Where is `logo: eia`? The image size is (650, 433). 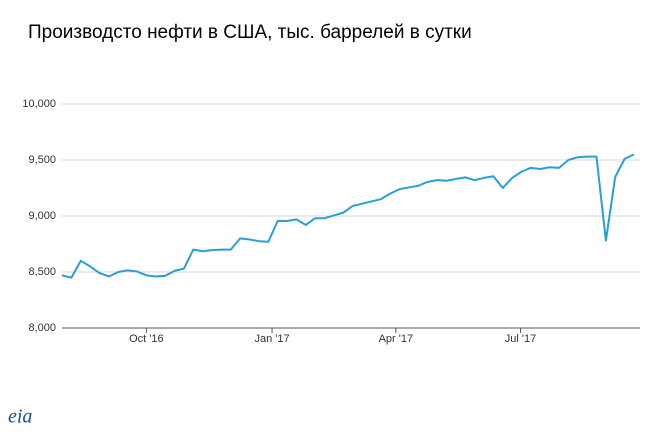
logo: eia is located at coordinates (20, 417).